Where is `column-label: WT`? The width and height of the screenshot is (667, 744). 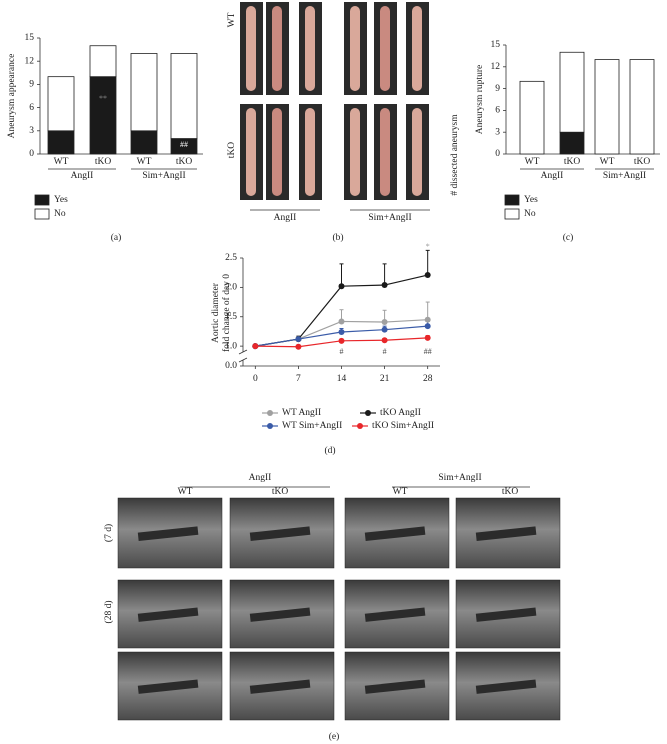 column-label: WT is located at coordinates (185, 492).